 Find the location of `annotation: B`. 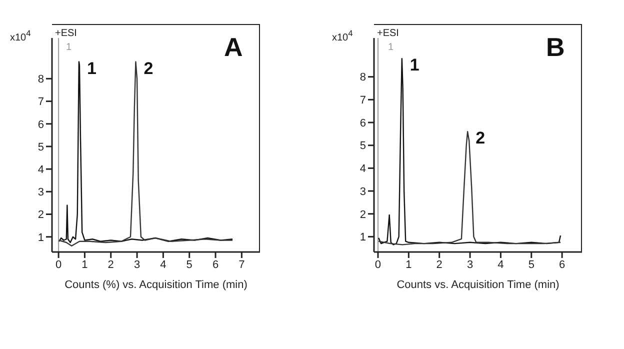

annotation: B is located at coordinates (555, 47).